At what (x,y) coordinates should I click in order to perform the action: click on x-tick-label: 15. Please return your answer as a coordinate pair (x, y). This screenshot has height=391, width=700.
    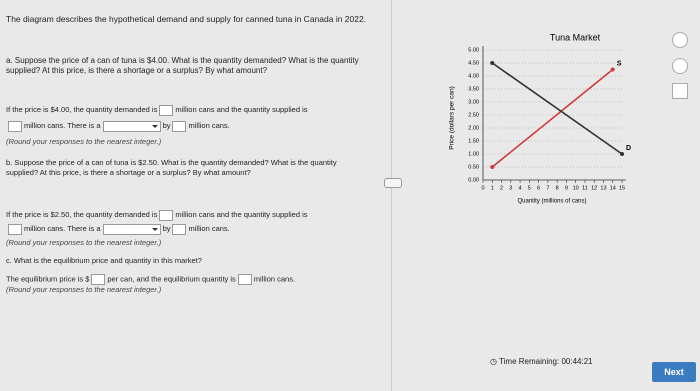
    Looking at the image, I should click on (622, 188).